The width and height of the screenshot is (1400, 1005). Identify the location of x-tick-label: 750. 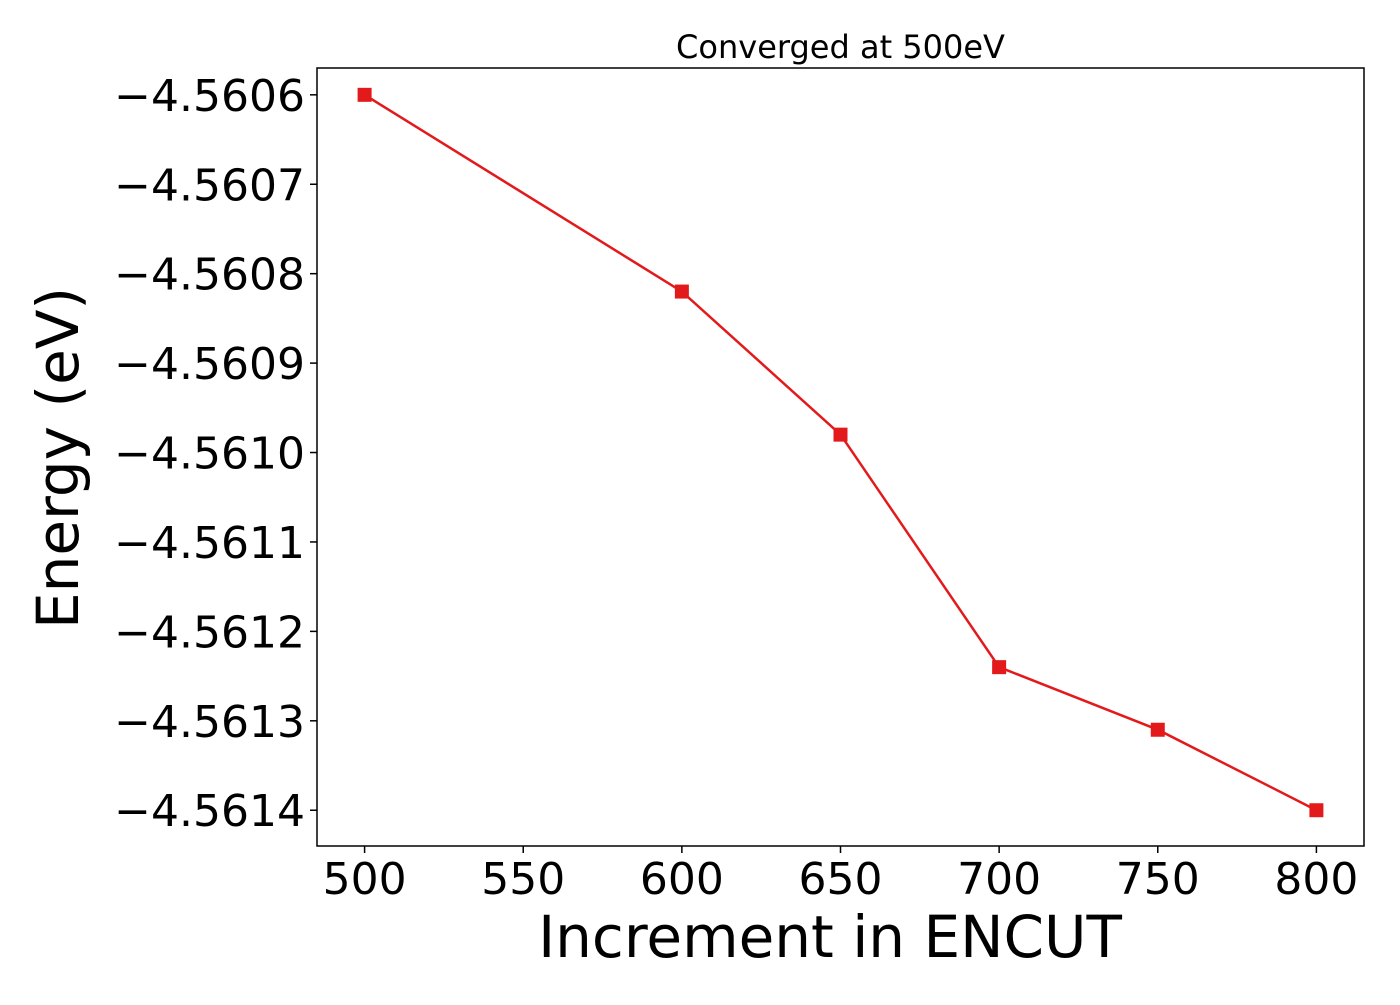
(1158, 879).